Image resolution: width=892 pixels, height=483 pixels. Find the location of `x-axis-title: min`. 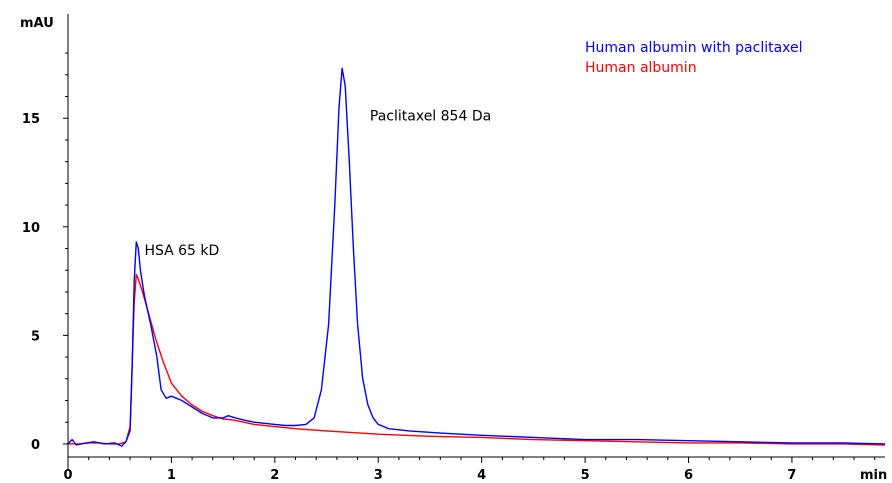

x-axis-title: min is located at coordinates (873, 475).